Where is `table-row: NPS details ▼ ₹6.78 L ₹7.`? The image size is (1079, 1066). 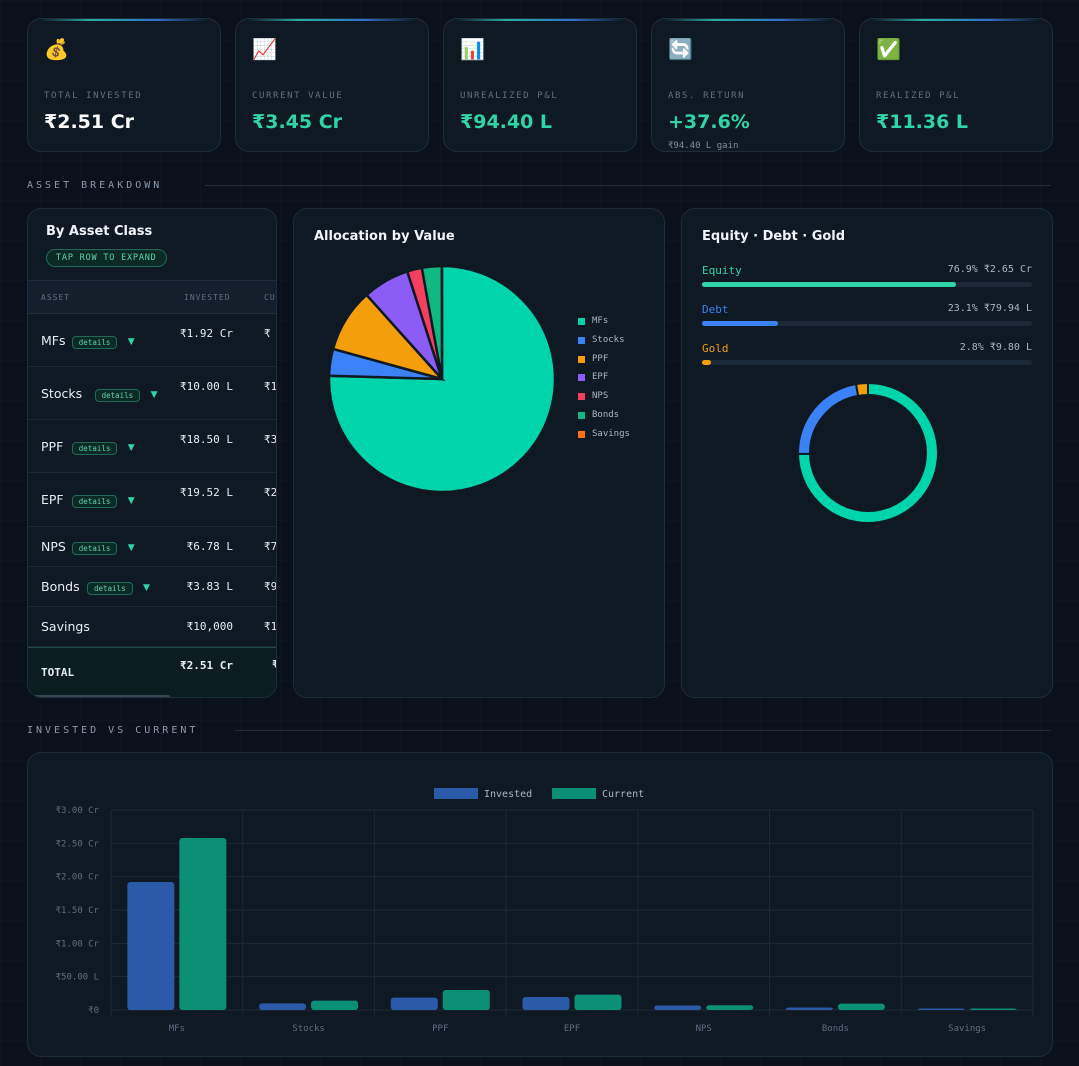
table-row: NPS details ▼ ₹6.78 L ₹7. is located at coordinates (152, 547).